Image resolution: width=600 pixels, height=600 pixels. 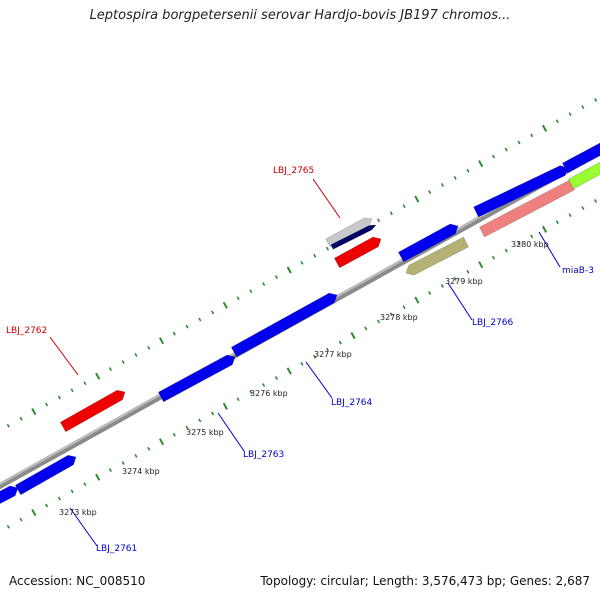 What do you see at coordinates (293, 171) in the screenshot?
I see `gene-label-lbj-2765: LBJ_2765` at bounding box center [293, 171].